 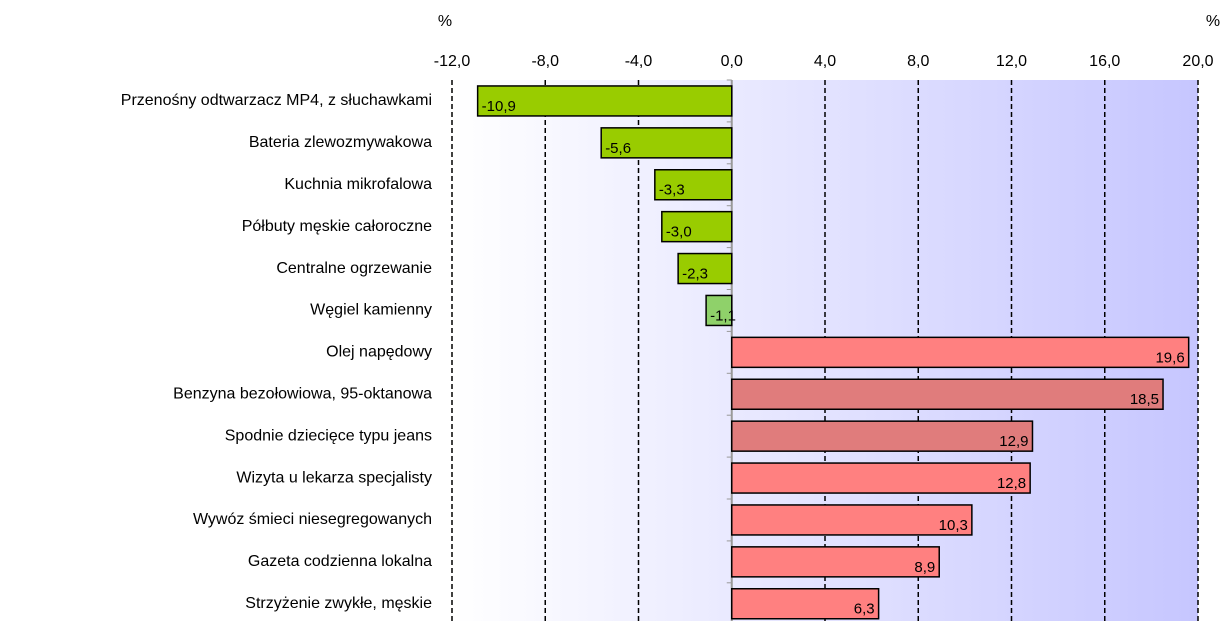 I want to click on category-label: Benzyna bezołowiowa, 95-oktanowa, so click(x=302, y=393).